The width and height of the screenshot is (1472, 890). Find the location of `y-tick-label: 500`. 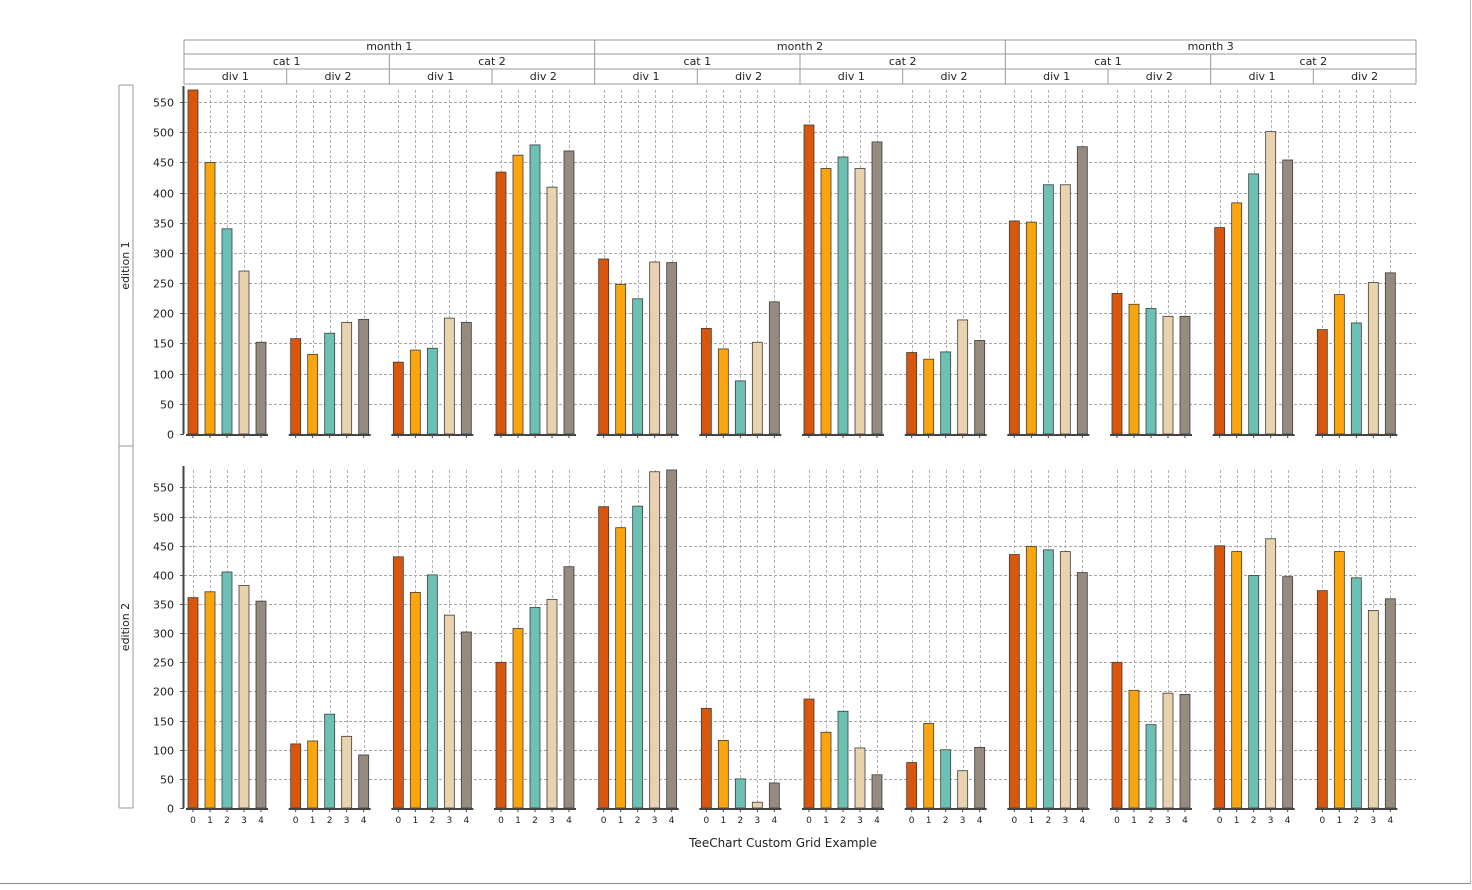

y-tick-label: 500 is located at coordinates (163, 518).